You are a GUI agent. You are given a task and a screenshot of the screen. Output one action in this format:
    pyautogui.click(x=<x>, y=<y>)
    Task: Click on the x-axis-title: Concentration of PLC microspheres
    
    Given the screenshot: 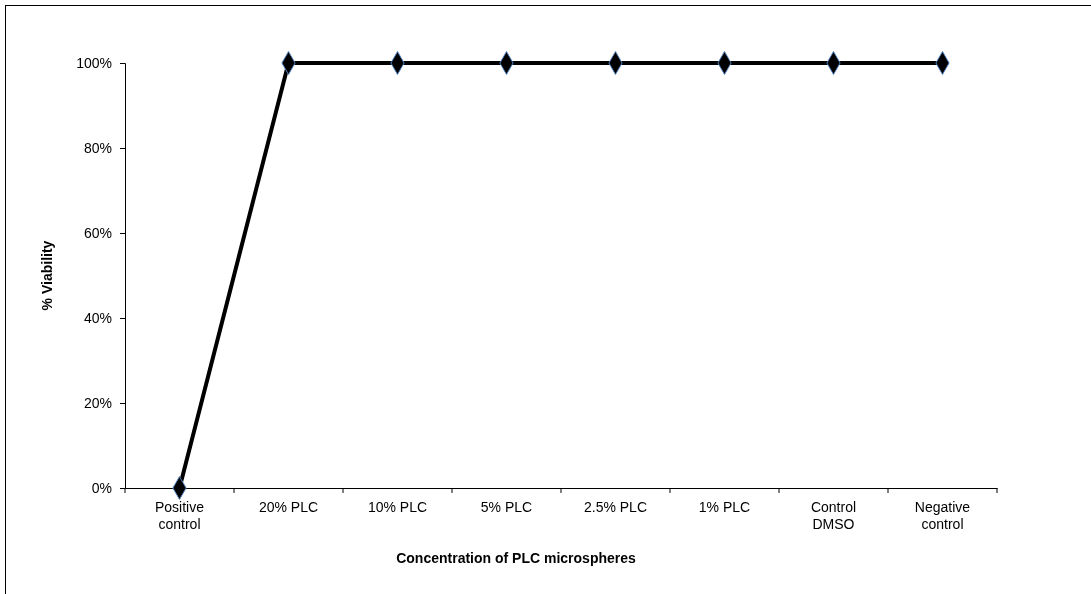 What is the action you would take?
    pyautogui.click(x=516, y=558)
    